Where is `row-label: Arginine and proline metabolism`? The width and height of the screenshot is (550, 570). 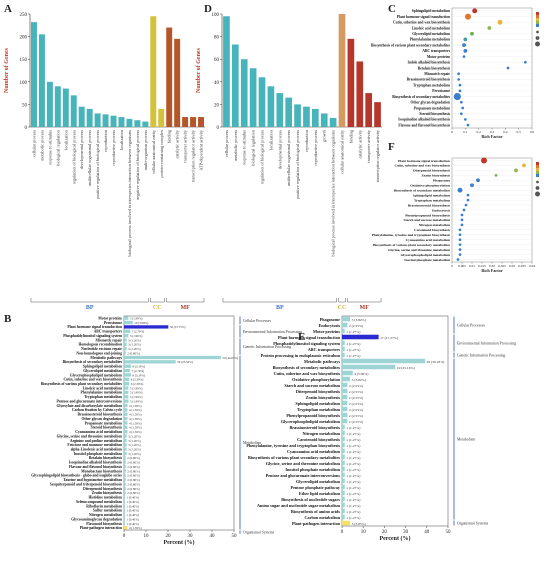 row-label: Arginine and proline metabolism is located at coordinates (96, 441).